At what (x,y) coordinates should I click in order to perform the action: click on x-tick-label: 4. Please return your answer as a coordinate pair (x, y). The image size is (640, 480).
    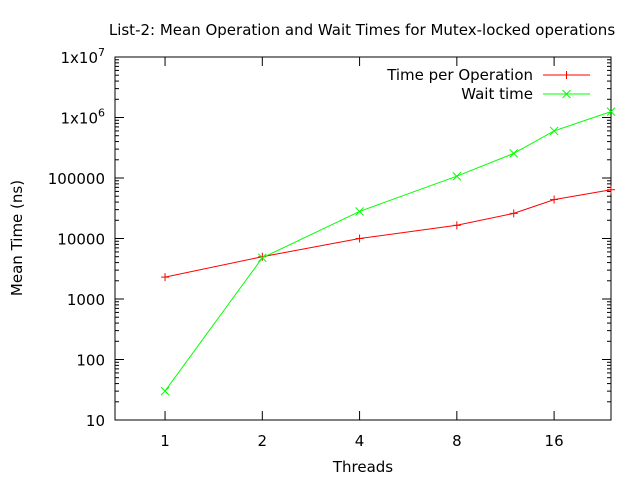
    Looking at the image, I should click on (360, 441).